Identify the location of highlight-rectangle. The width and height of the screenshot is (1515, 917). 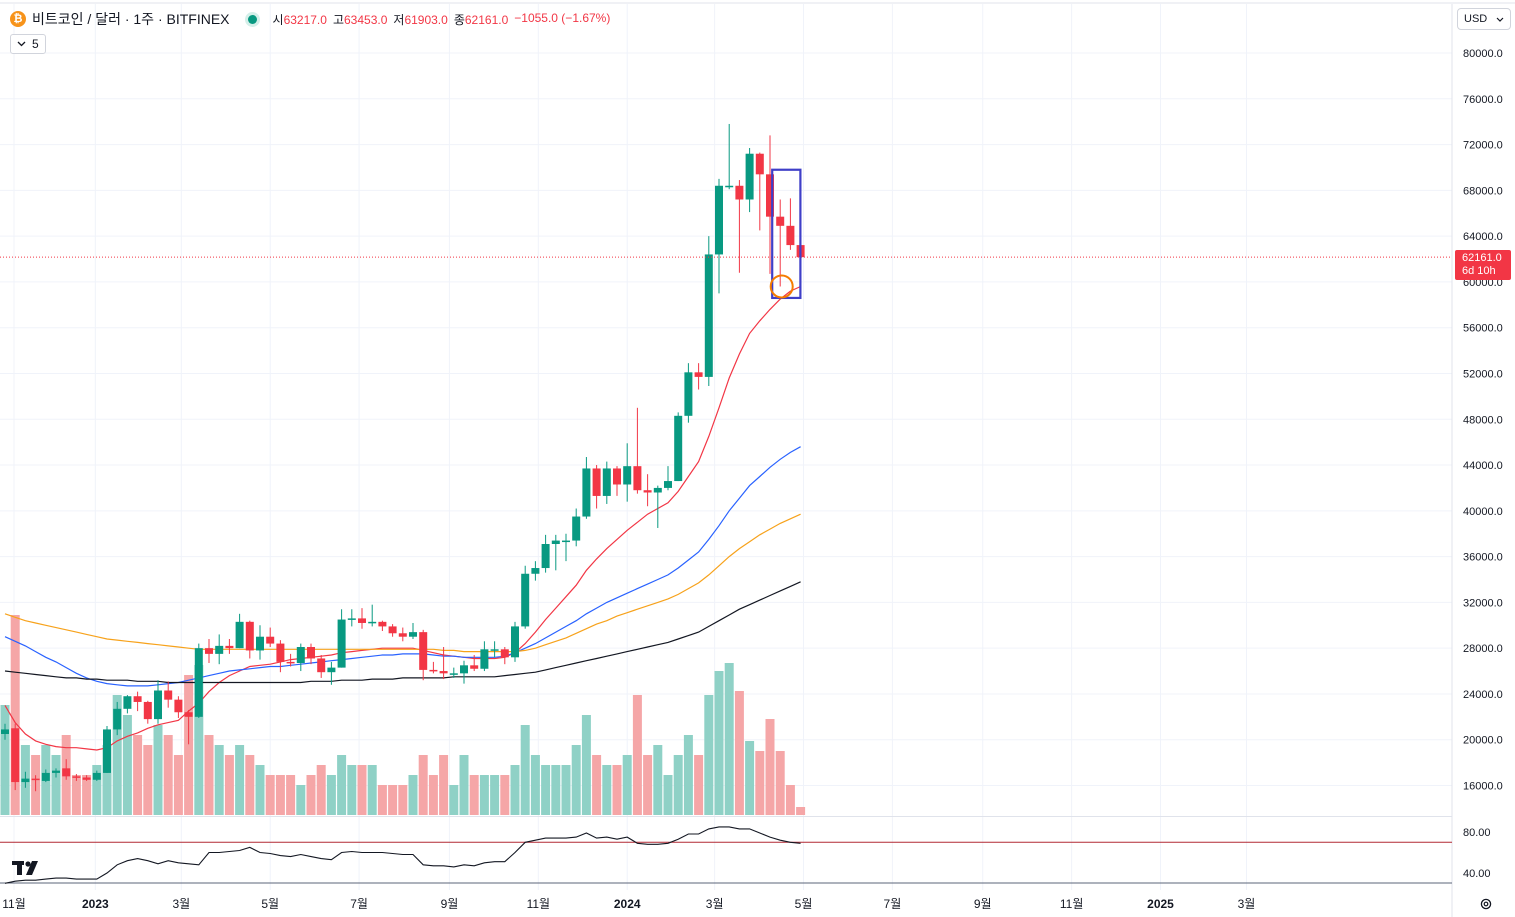
(786, 234).